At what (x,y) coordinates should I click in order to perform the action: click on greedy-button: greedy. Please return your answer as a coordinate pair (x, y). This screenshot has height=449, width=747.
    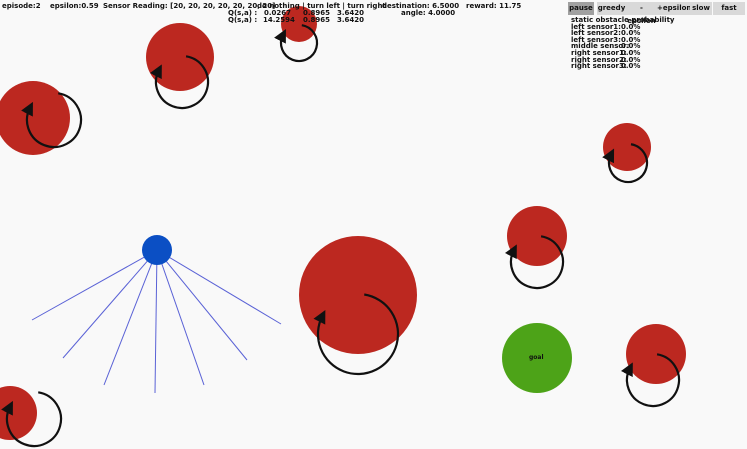
    Looking at the image, I should click on (611, 8).